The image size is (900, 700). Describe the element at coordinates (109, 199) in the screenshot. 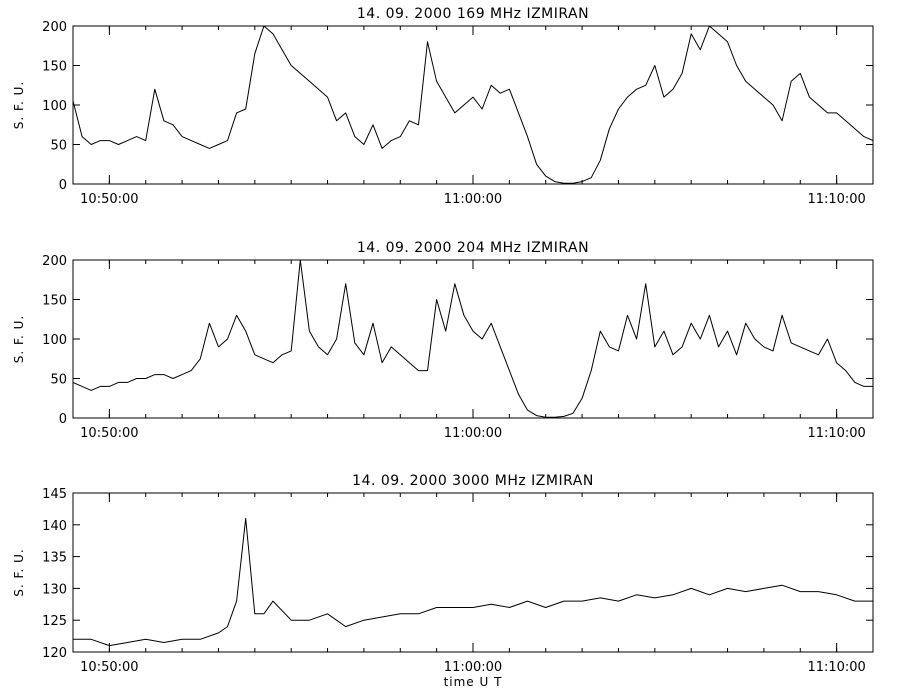

I see `x-tick-label-0-0: 10:50:00` at that location.